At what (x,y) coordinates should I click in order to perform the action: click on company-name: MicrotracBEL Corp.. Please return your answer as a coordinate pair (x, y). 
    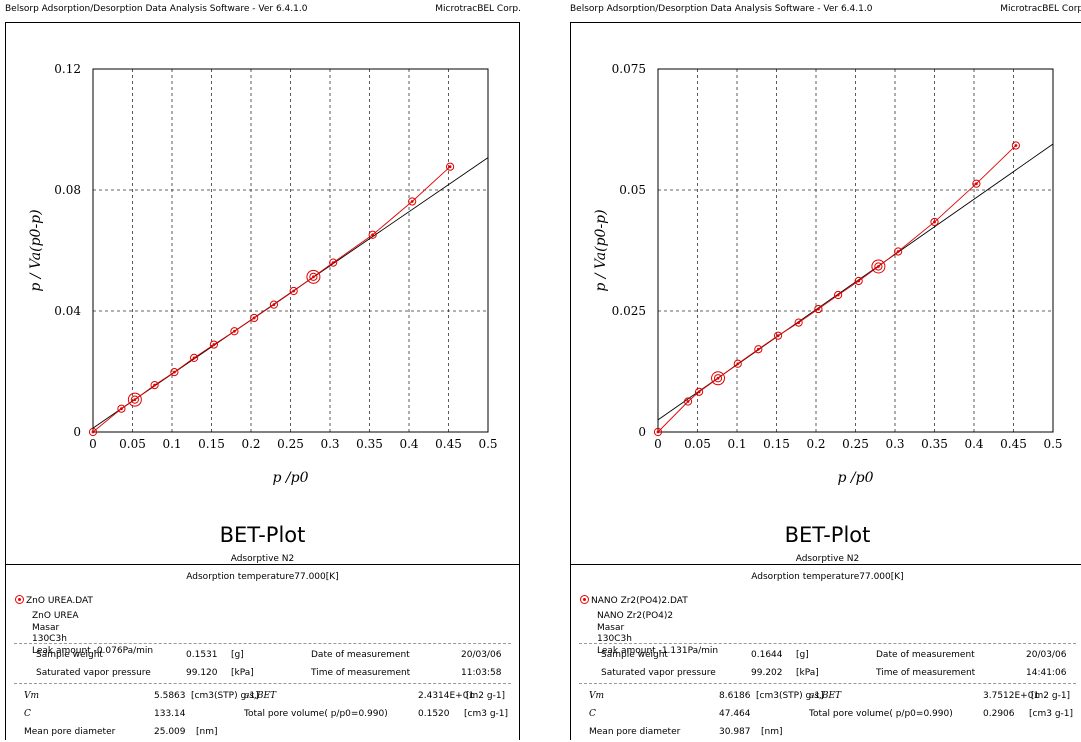
    Looking at the image, I should click on (478, 9).